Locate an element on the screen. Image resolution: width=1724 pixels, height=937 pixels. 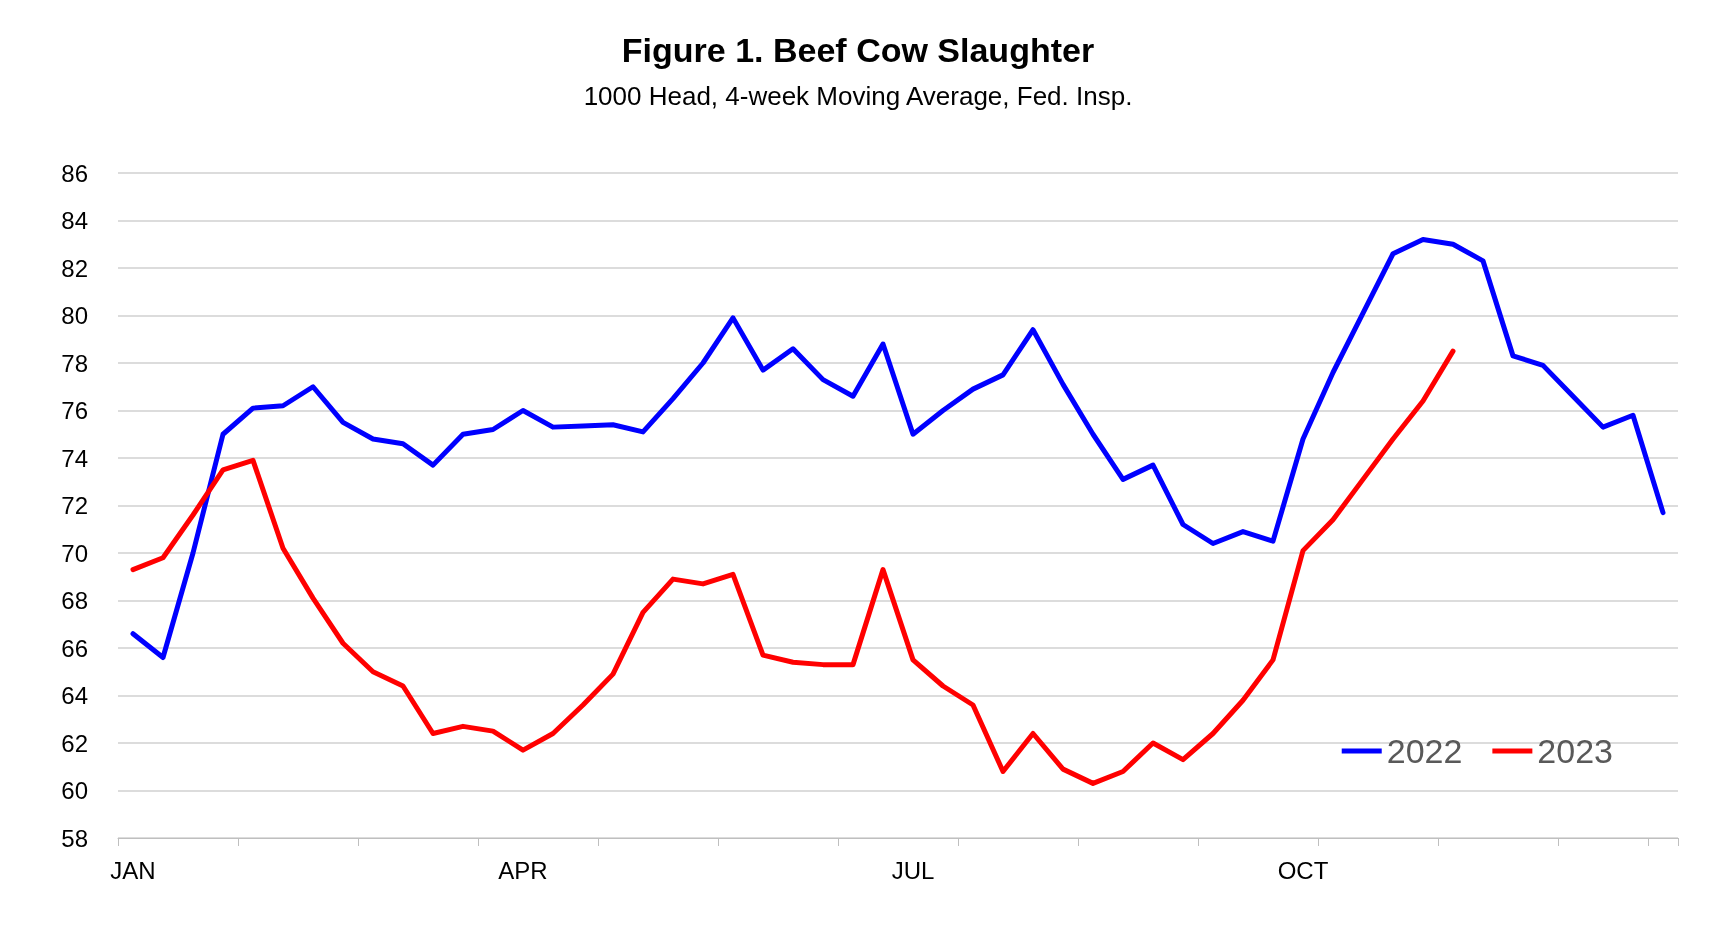
chart-subtitle: 1000 Head, 4-week Moving Average, Fed. Insp. is located at coordinates (858, 96).